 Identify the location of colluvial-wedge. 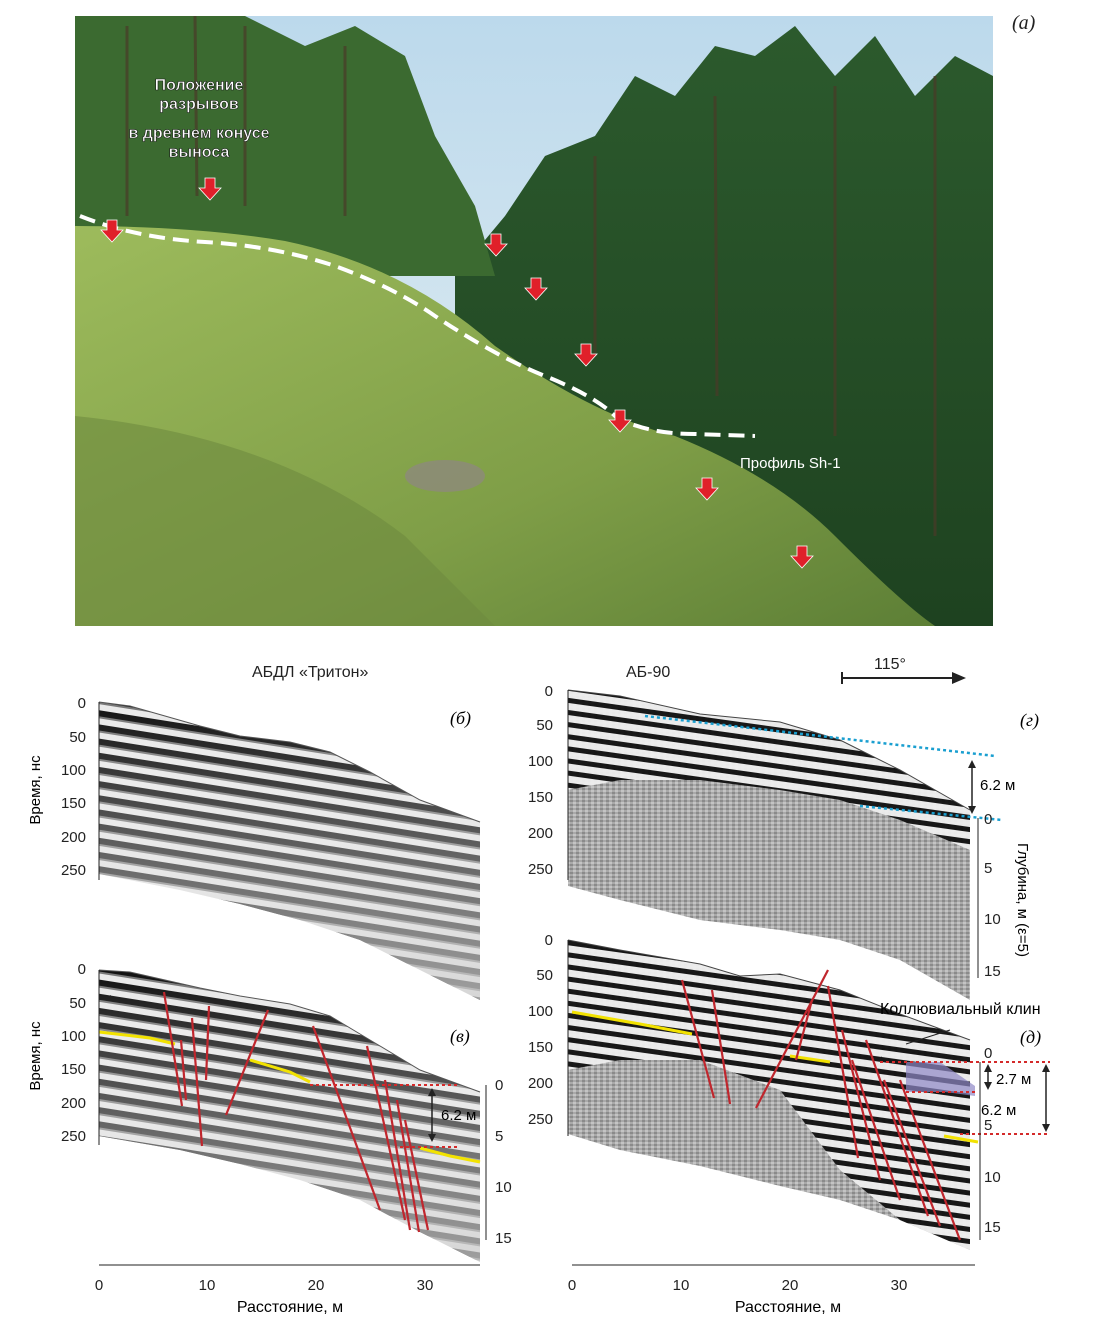
(940, 1079).